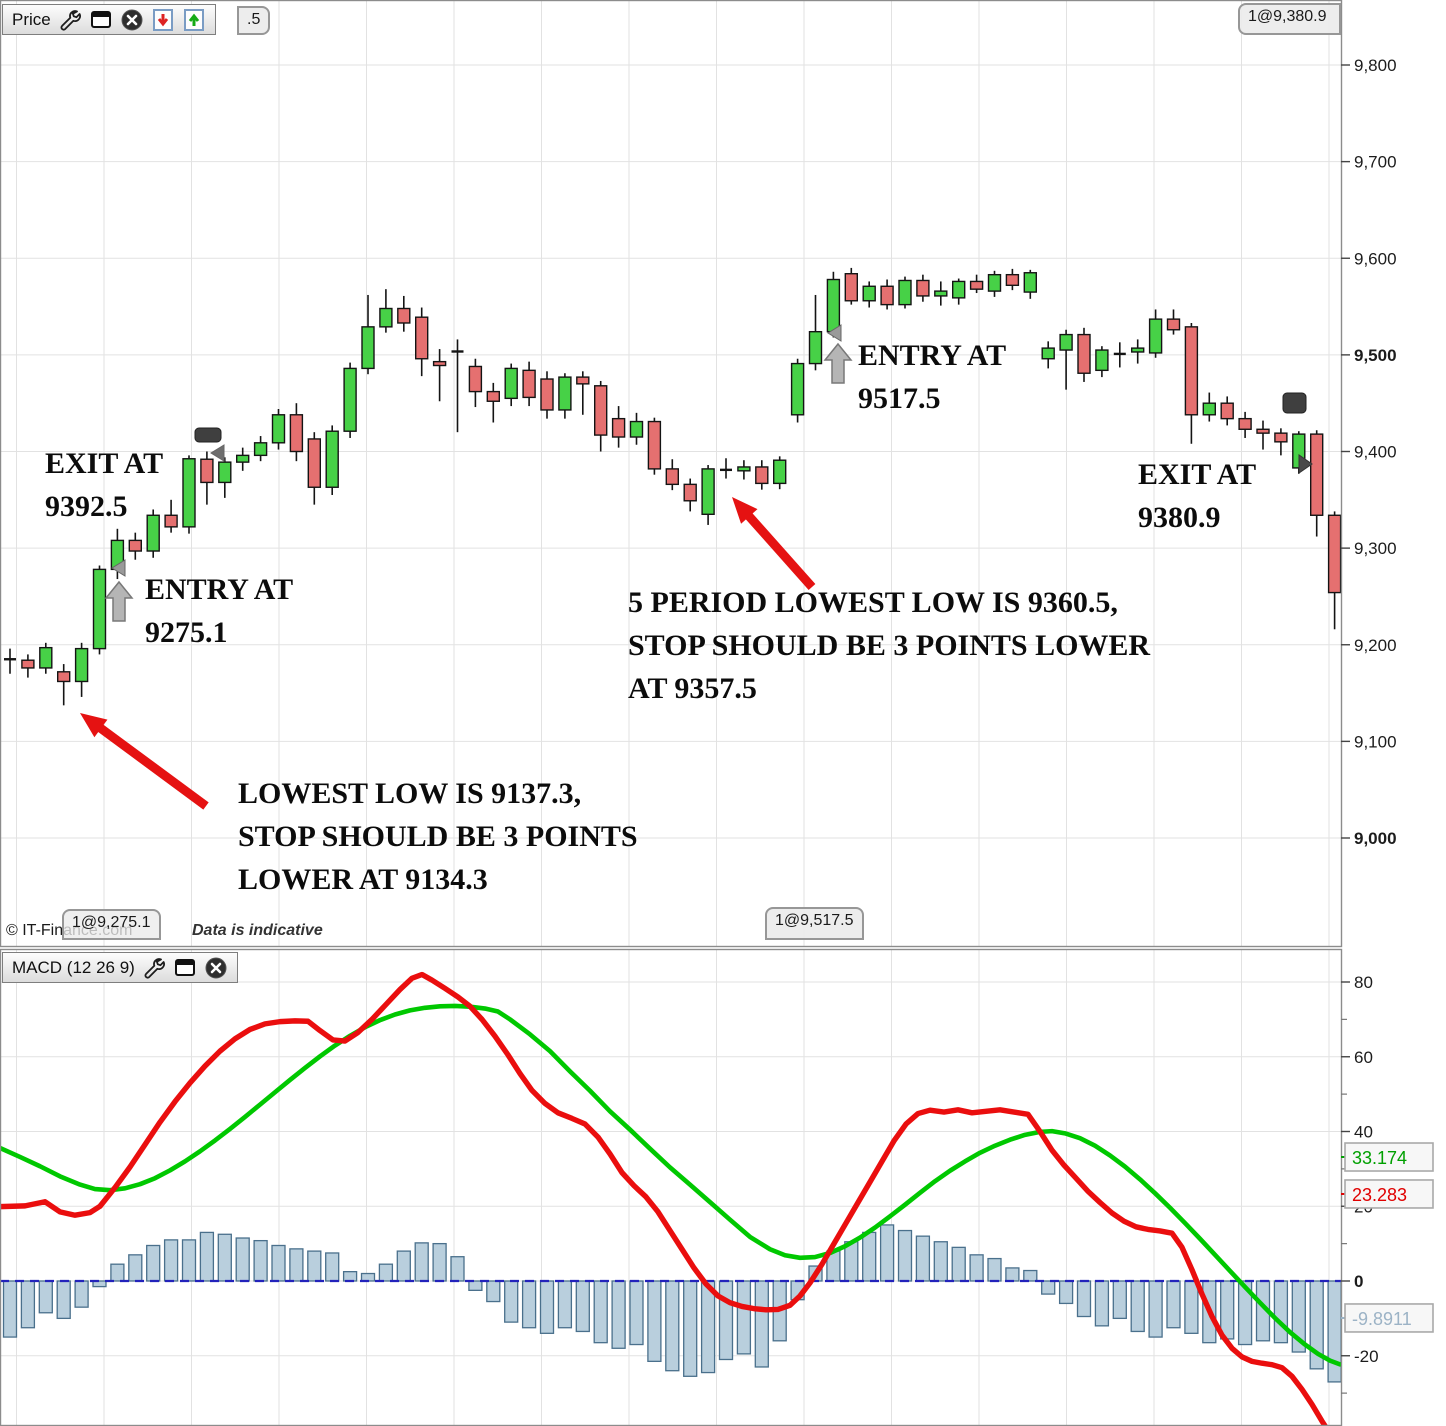  I want to click on svg-text: -20, so click(1366, 1356).